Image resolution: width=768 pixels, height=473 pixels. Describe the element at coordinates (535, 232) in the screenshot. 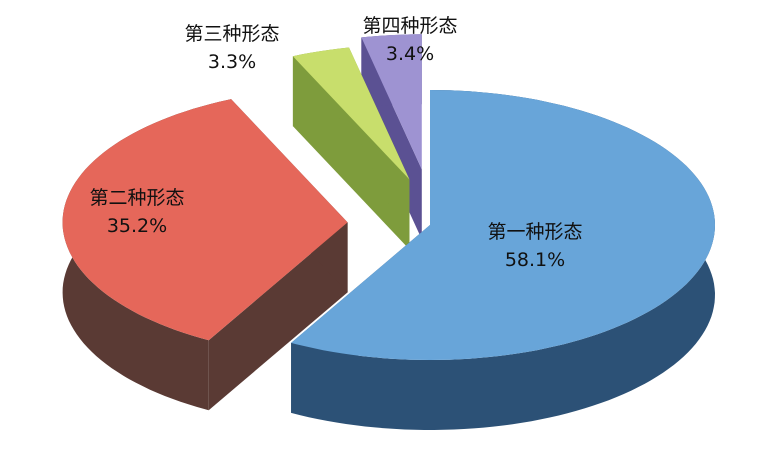

I see `slice-name-1: 第一种形态` at that location.